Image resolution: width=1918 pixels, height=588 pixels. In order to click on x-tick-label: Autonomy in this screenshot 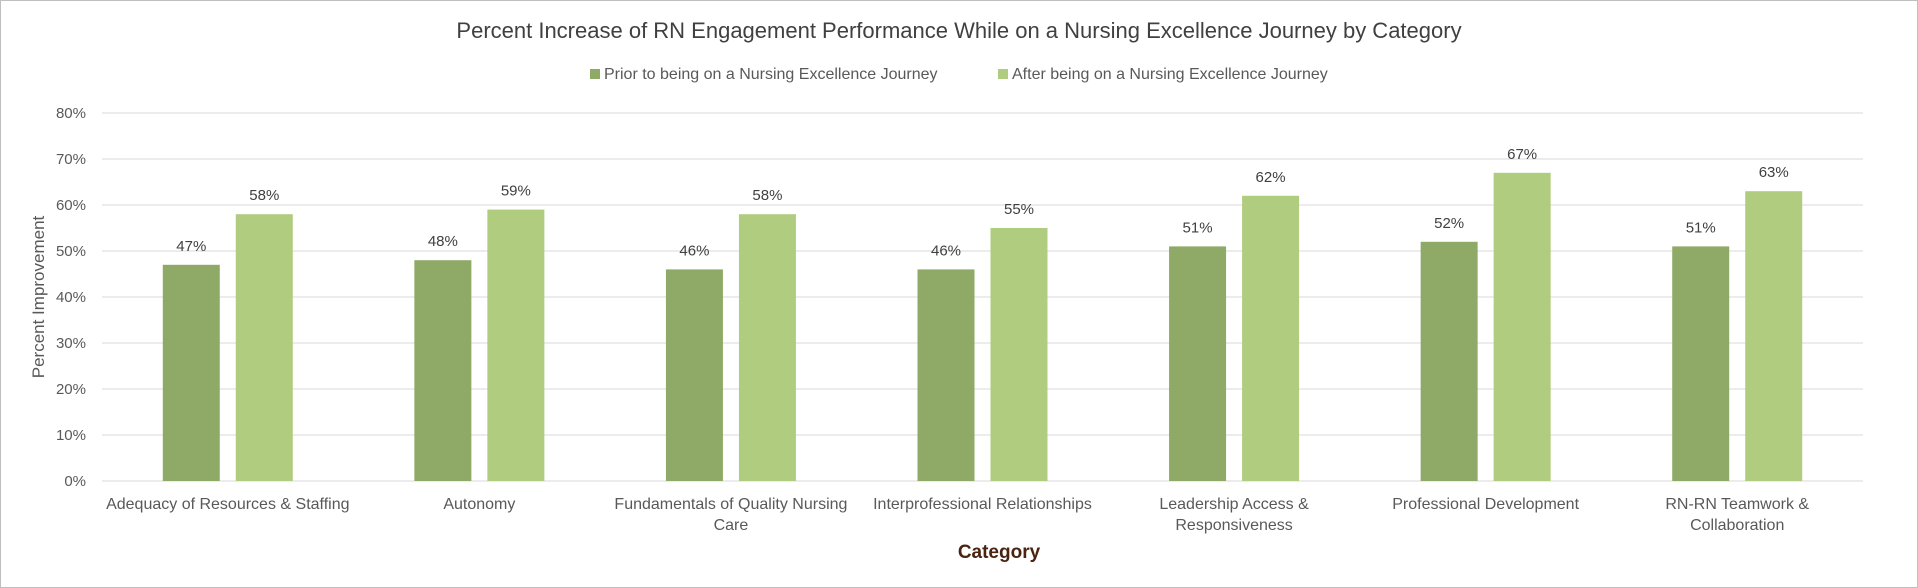, I will do `click(479, 504)`.